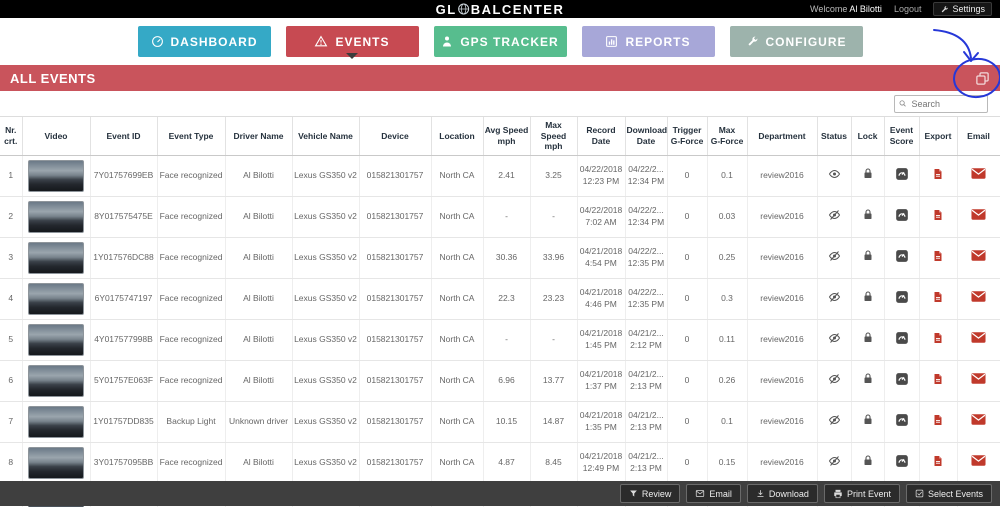  Describe the element at coordinates (962, 9) in the screenshot. I see `settings-button: Settings` at that location.